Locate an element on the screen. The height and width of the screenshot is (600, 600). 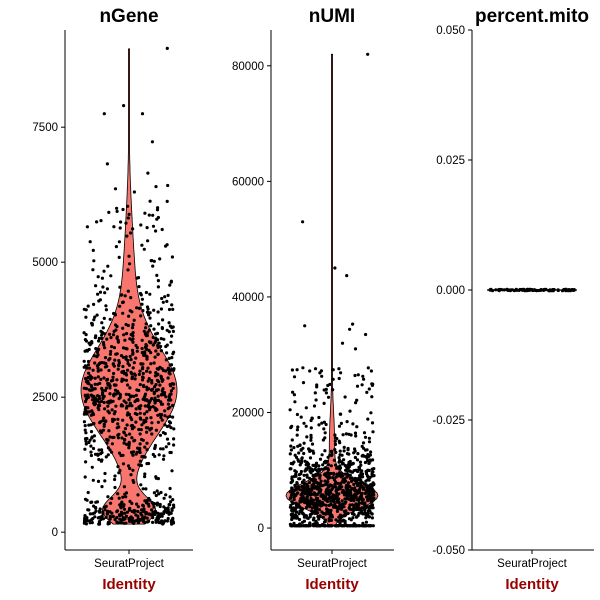
outlier-point is located at coordinates (335, 268).